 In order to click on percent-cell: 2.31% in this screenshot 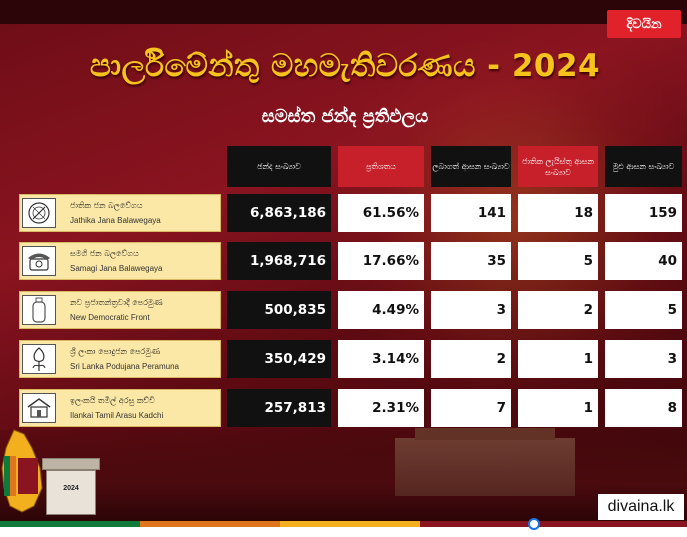, I will do `click(381, 408)`.